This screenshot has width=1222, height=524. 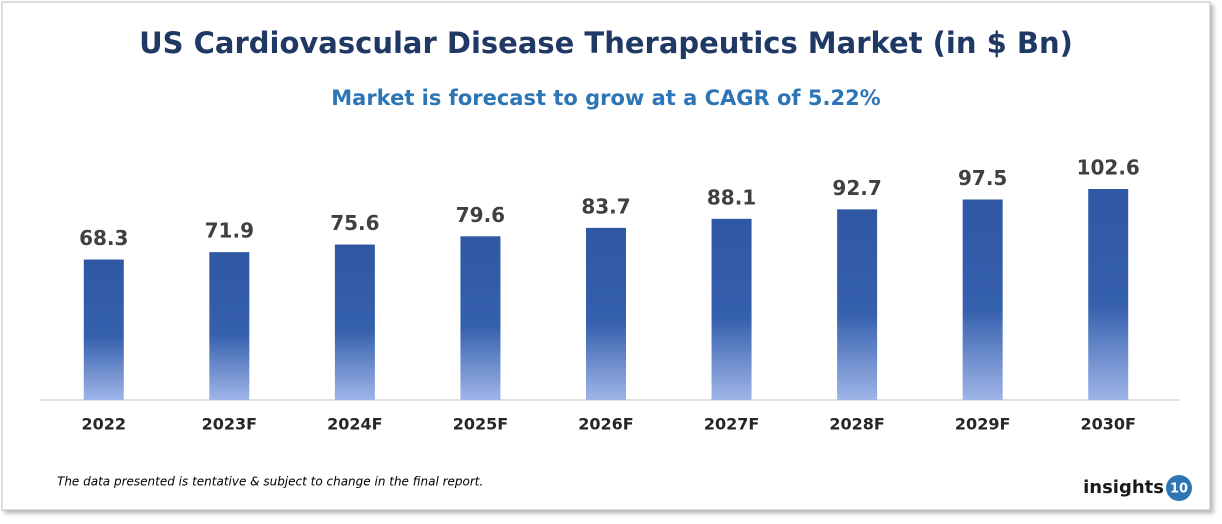 I want to click on logo-badge-text: 10, so click(x=1179, y=489).